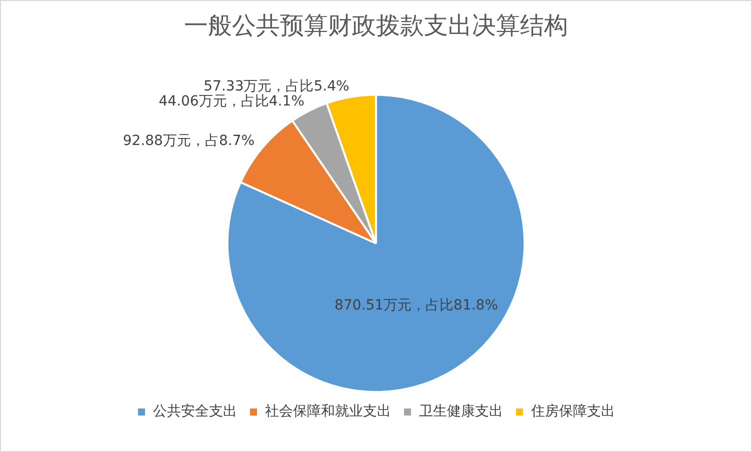 Image resolution: width=752 pixels, height=452 pixels. What do you see at coordinates (195, 412) in the screenshot?
I see `legend-label: 公共安全支出` at bounding box center [195, 412].